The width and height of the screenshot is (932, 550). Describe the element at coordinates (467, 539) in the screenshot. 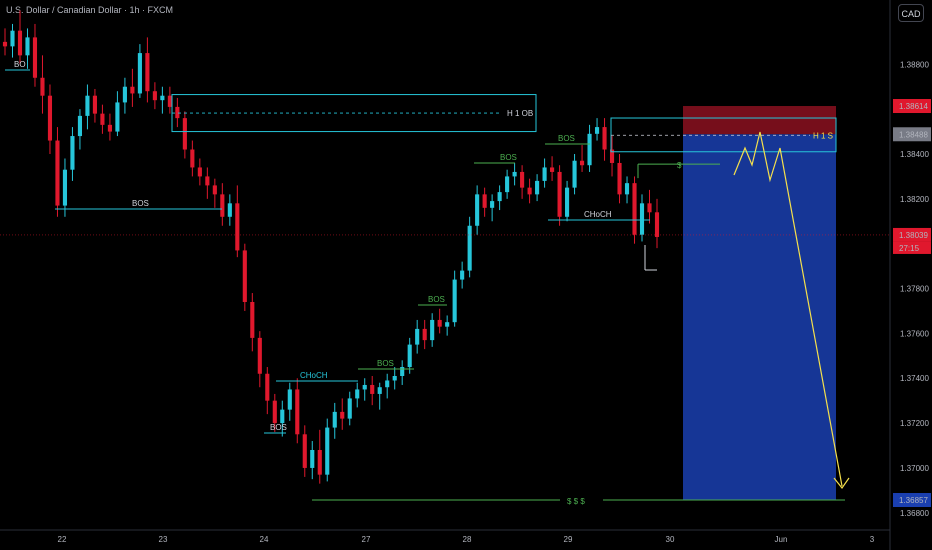

I see `time-tick: 28` at that location.